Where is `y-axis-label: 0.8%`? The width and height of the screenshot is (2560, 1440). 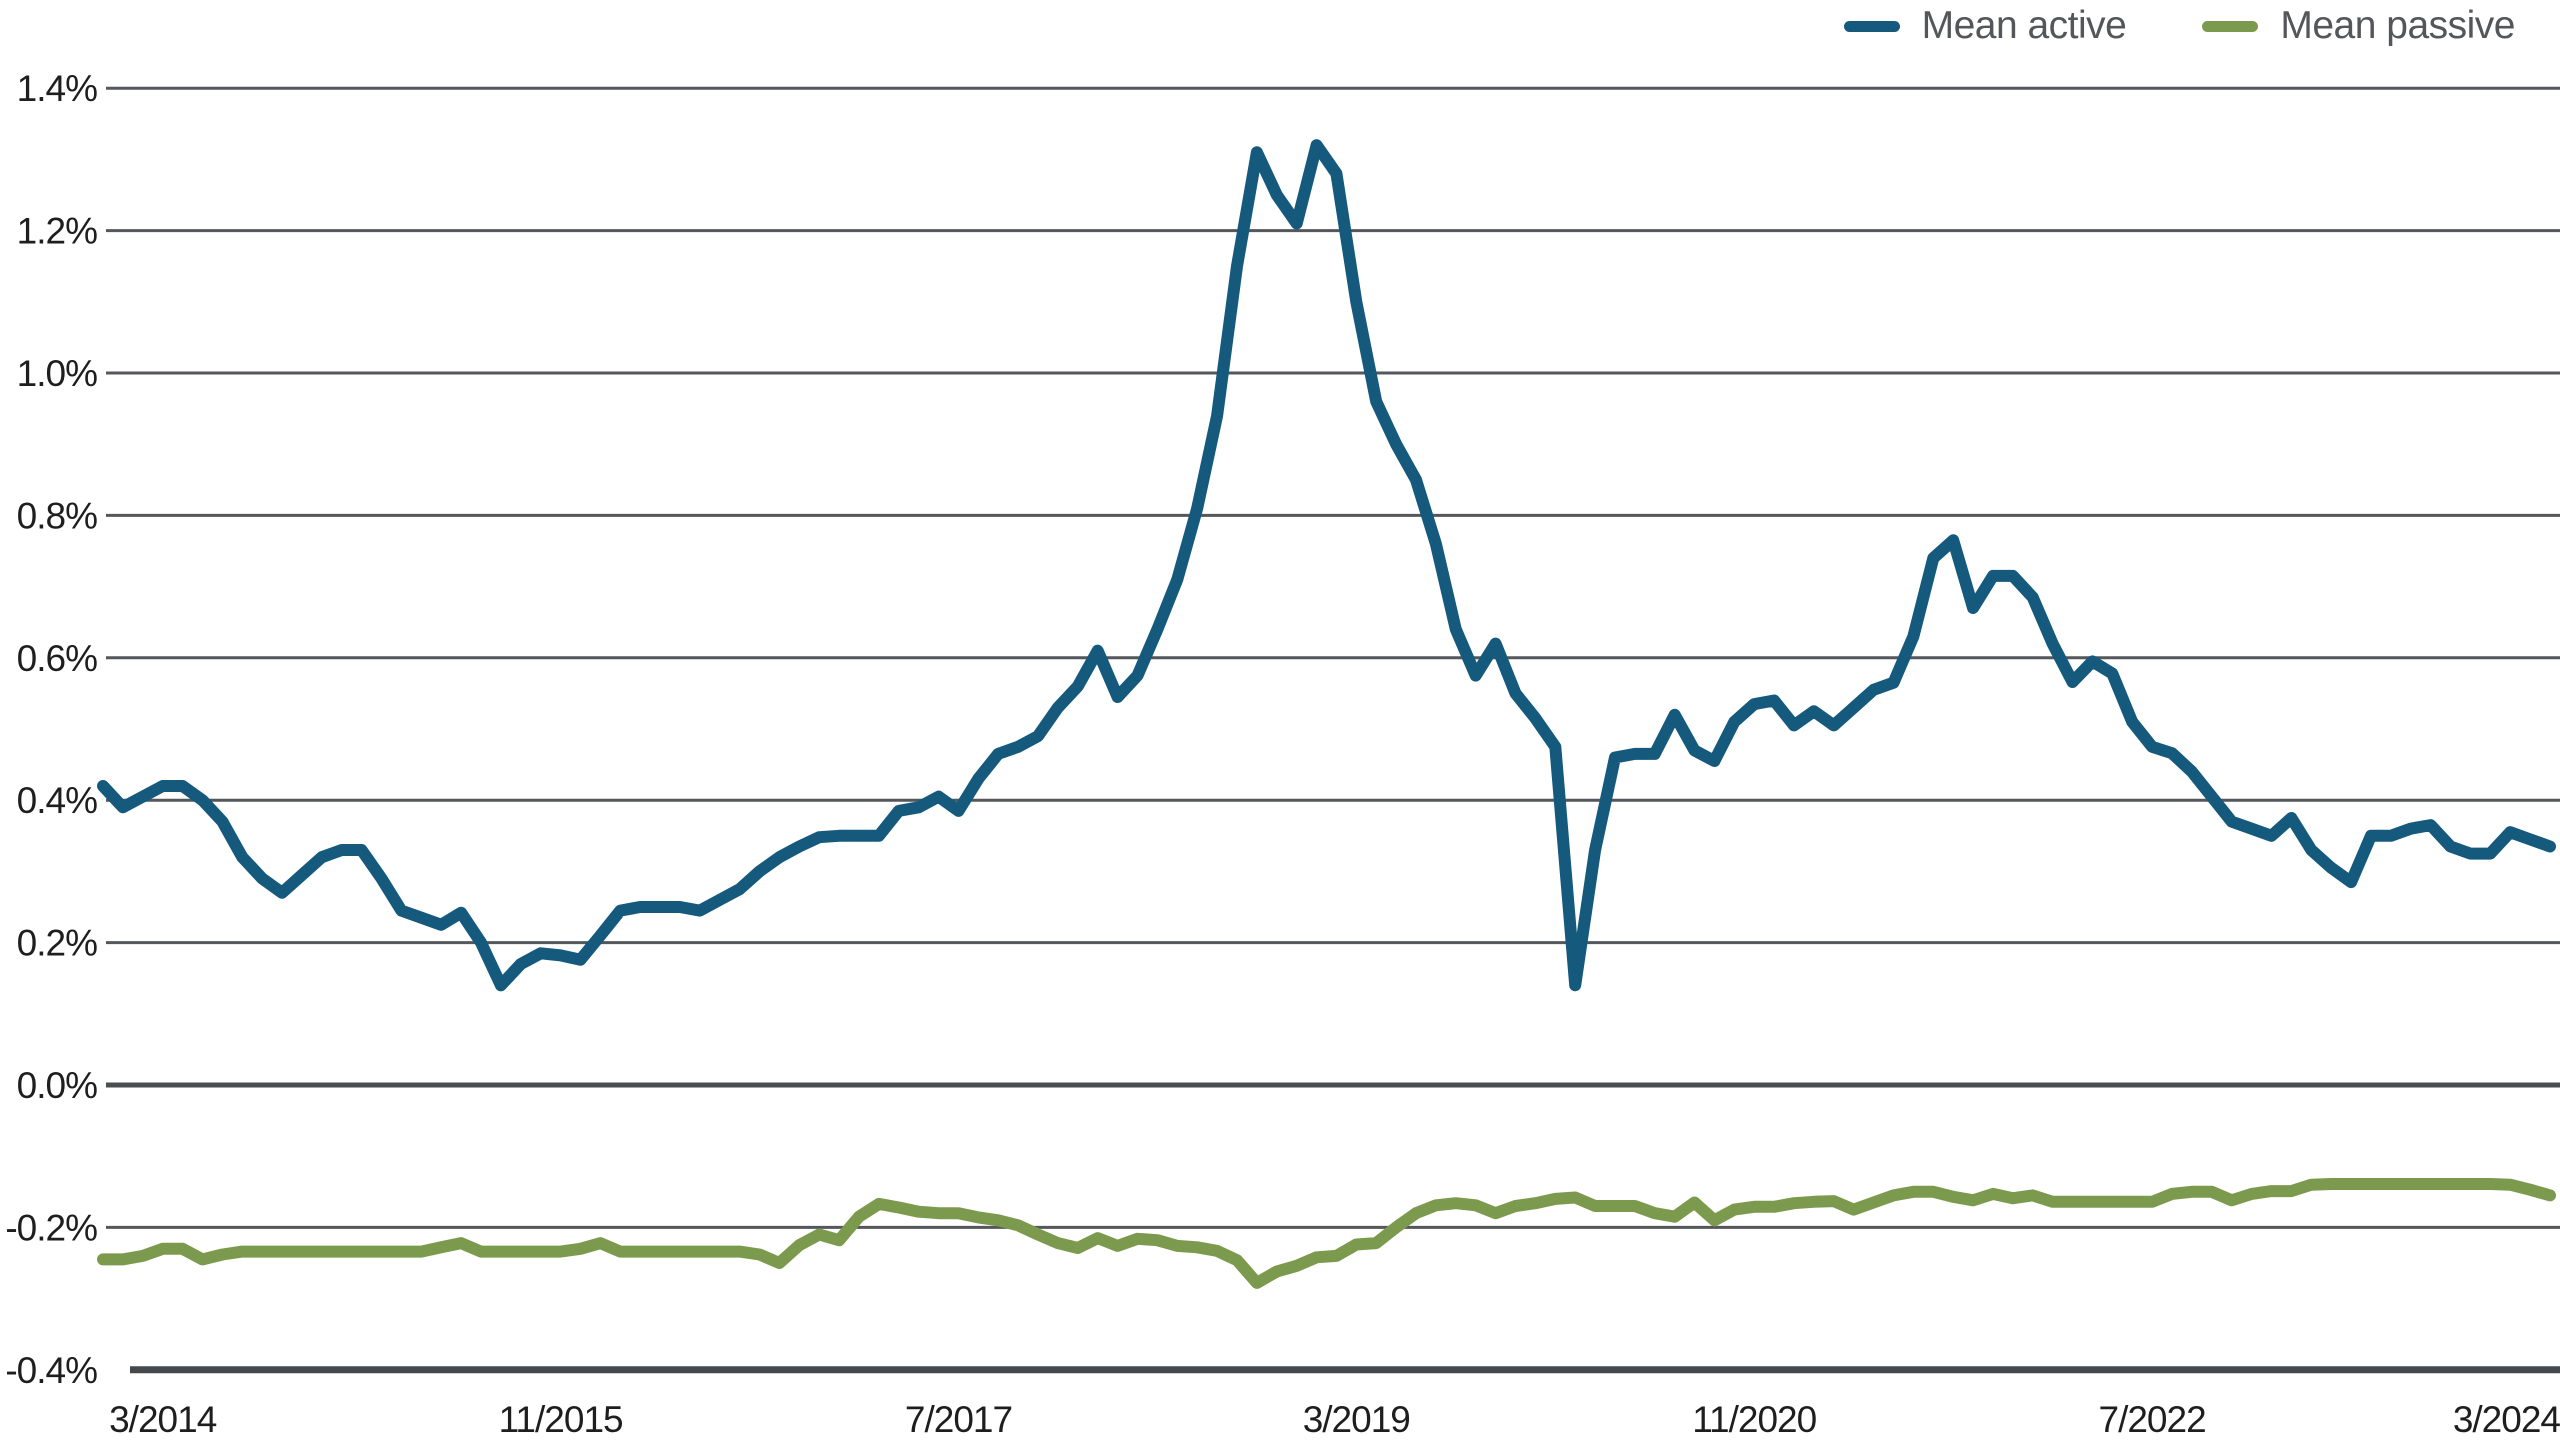 y-axis-label: 0.8% is located at coordinates (57, 515).